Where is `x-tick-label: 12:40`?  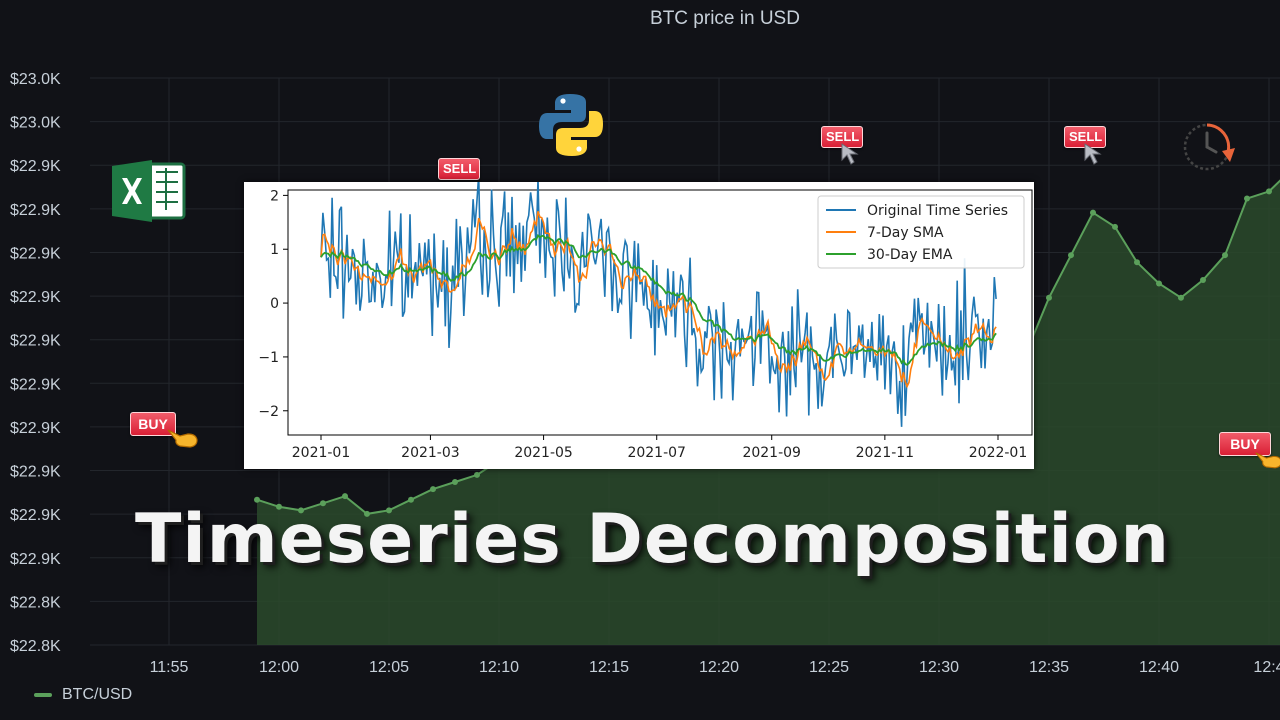
x-tick-label: 12:40 is located at coordinates (1159, 667).